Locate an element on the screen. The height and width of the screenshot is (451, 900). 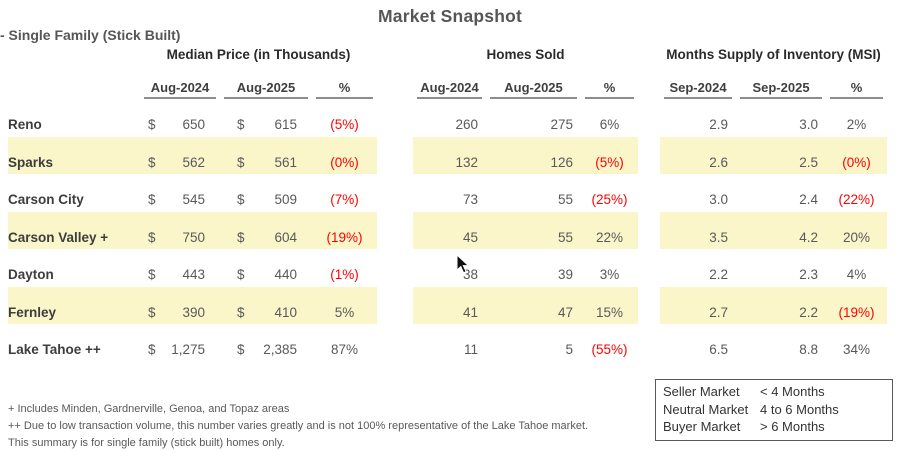
title-sub: - Single Family (Stick Built) is located at coordinates (90, 35).